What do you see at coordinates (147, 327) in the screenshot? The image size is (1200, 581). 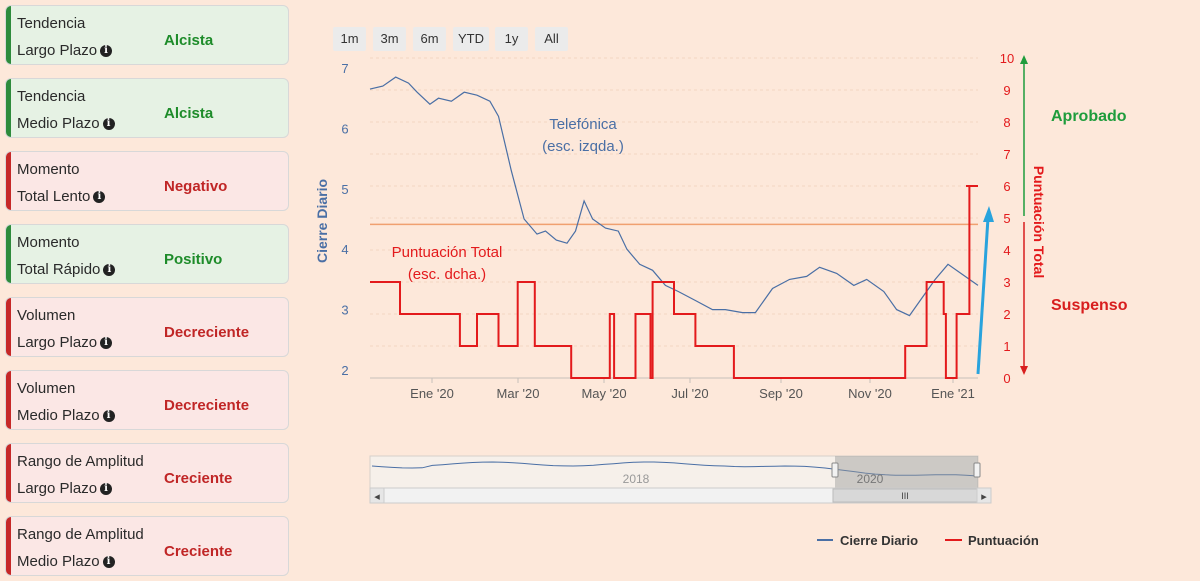 I see `signal-card: Volumen Largo Plazo i Decreciente` at bounding box center [147, 327].